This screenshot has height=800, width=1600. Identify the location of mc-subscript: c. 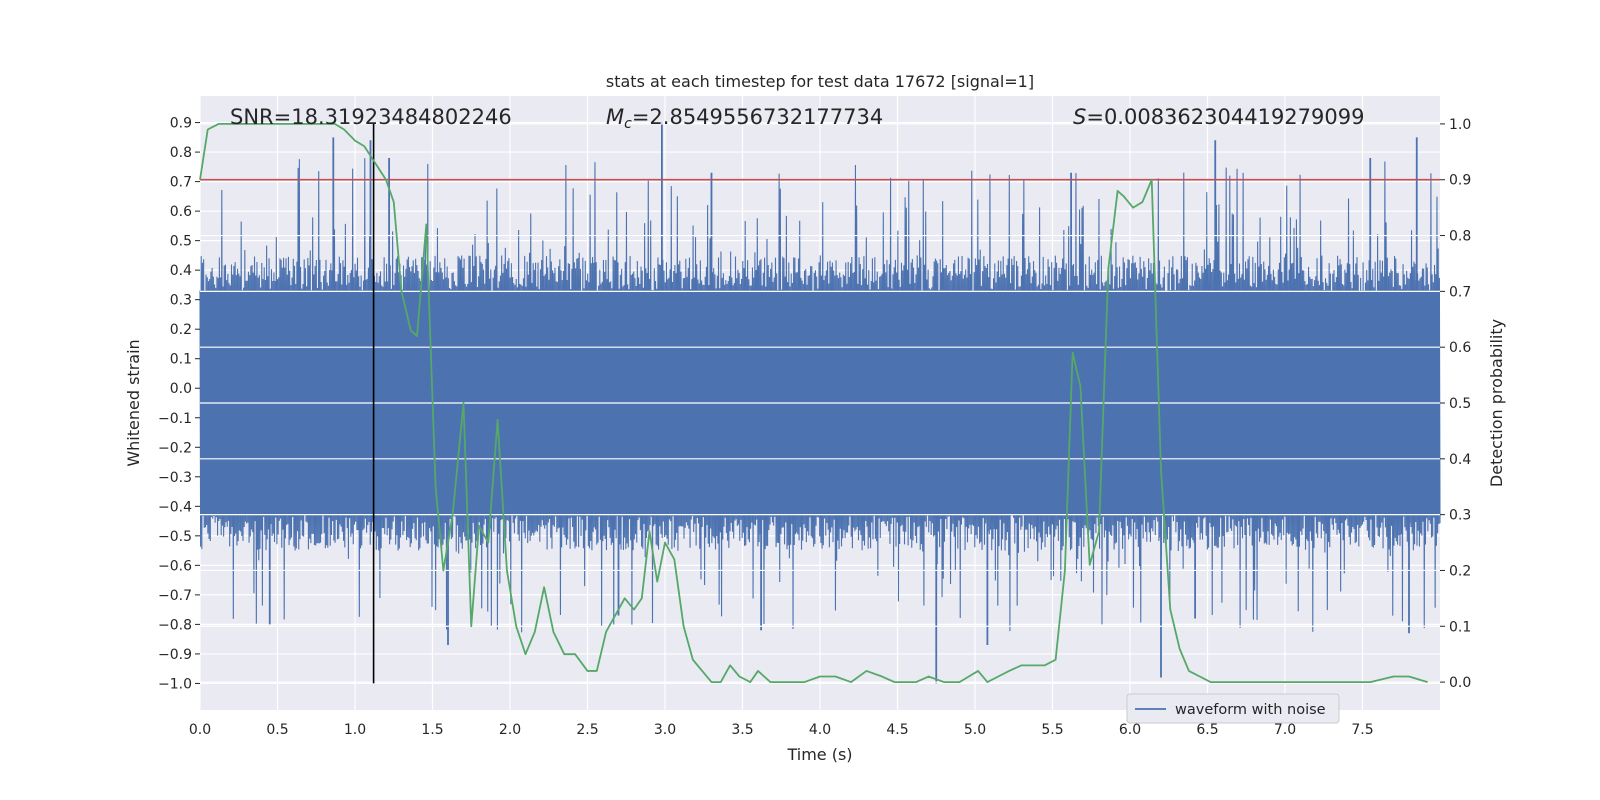
(628, 124).